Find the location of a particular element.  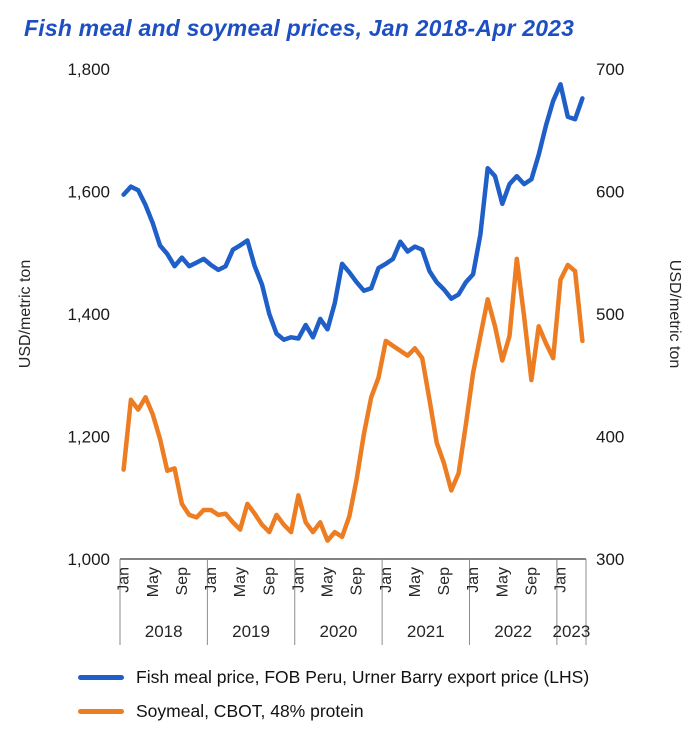

year-label: 2018 is located at coordinates (164, 631).